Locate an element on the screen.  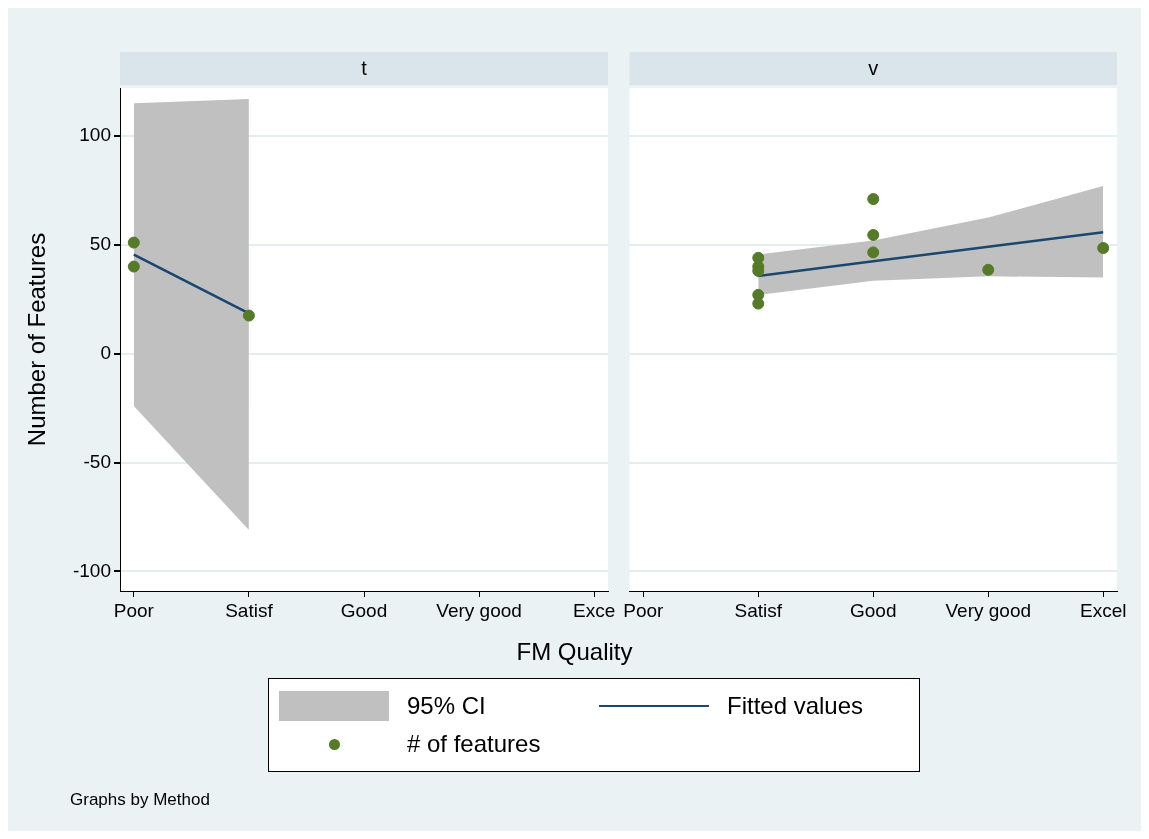
y-tick-label: 0 is located at coordinates (105, 352).